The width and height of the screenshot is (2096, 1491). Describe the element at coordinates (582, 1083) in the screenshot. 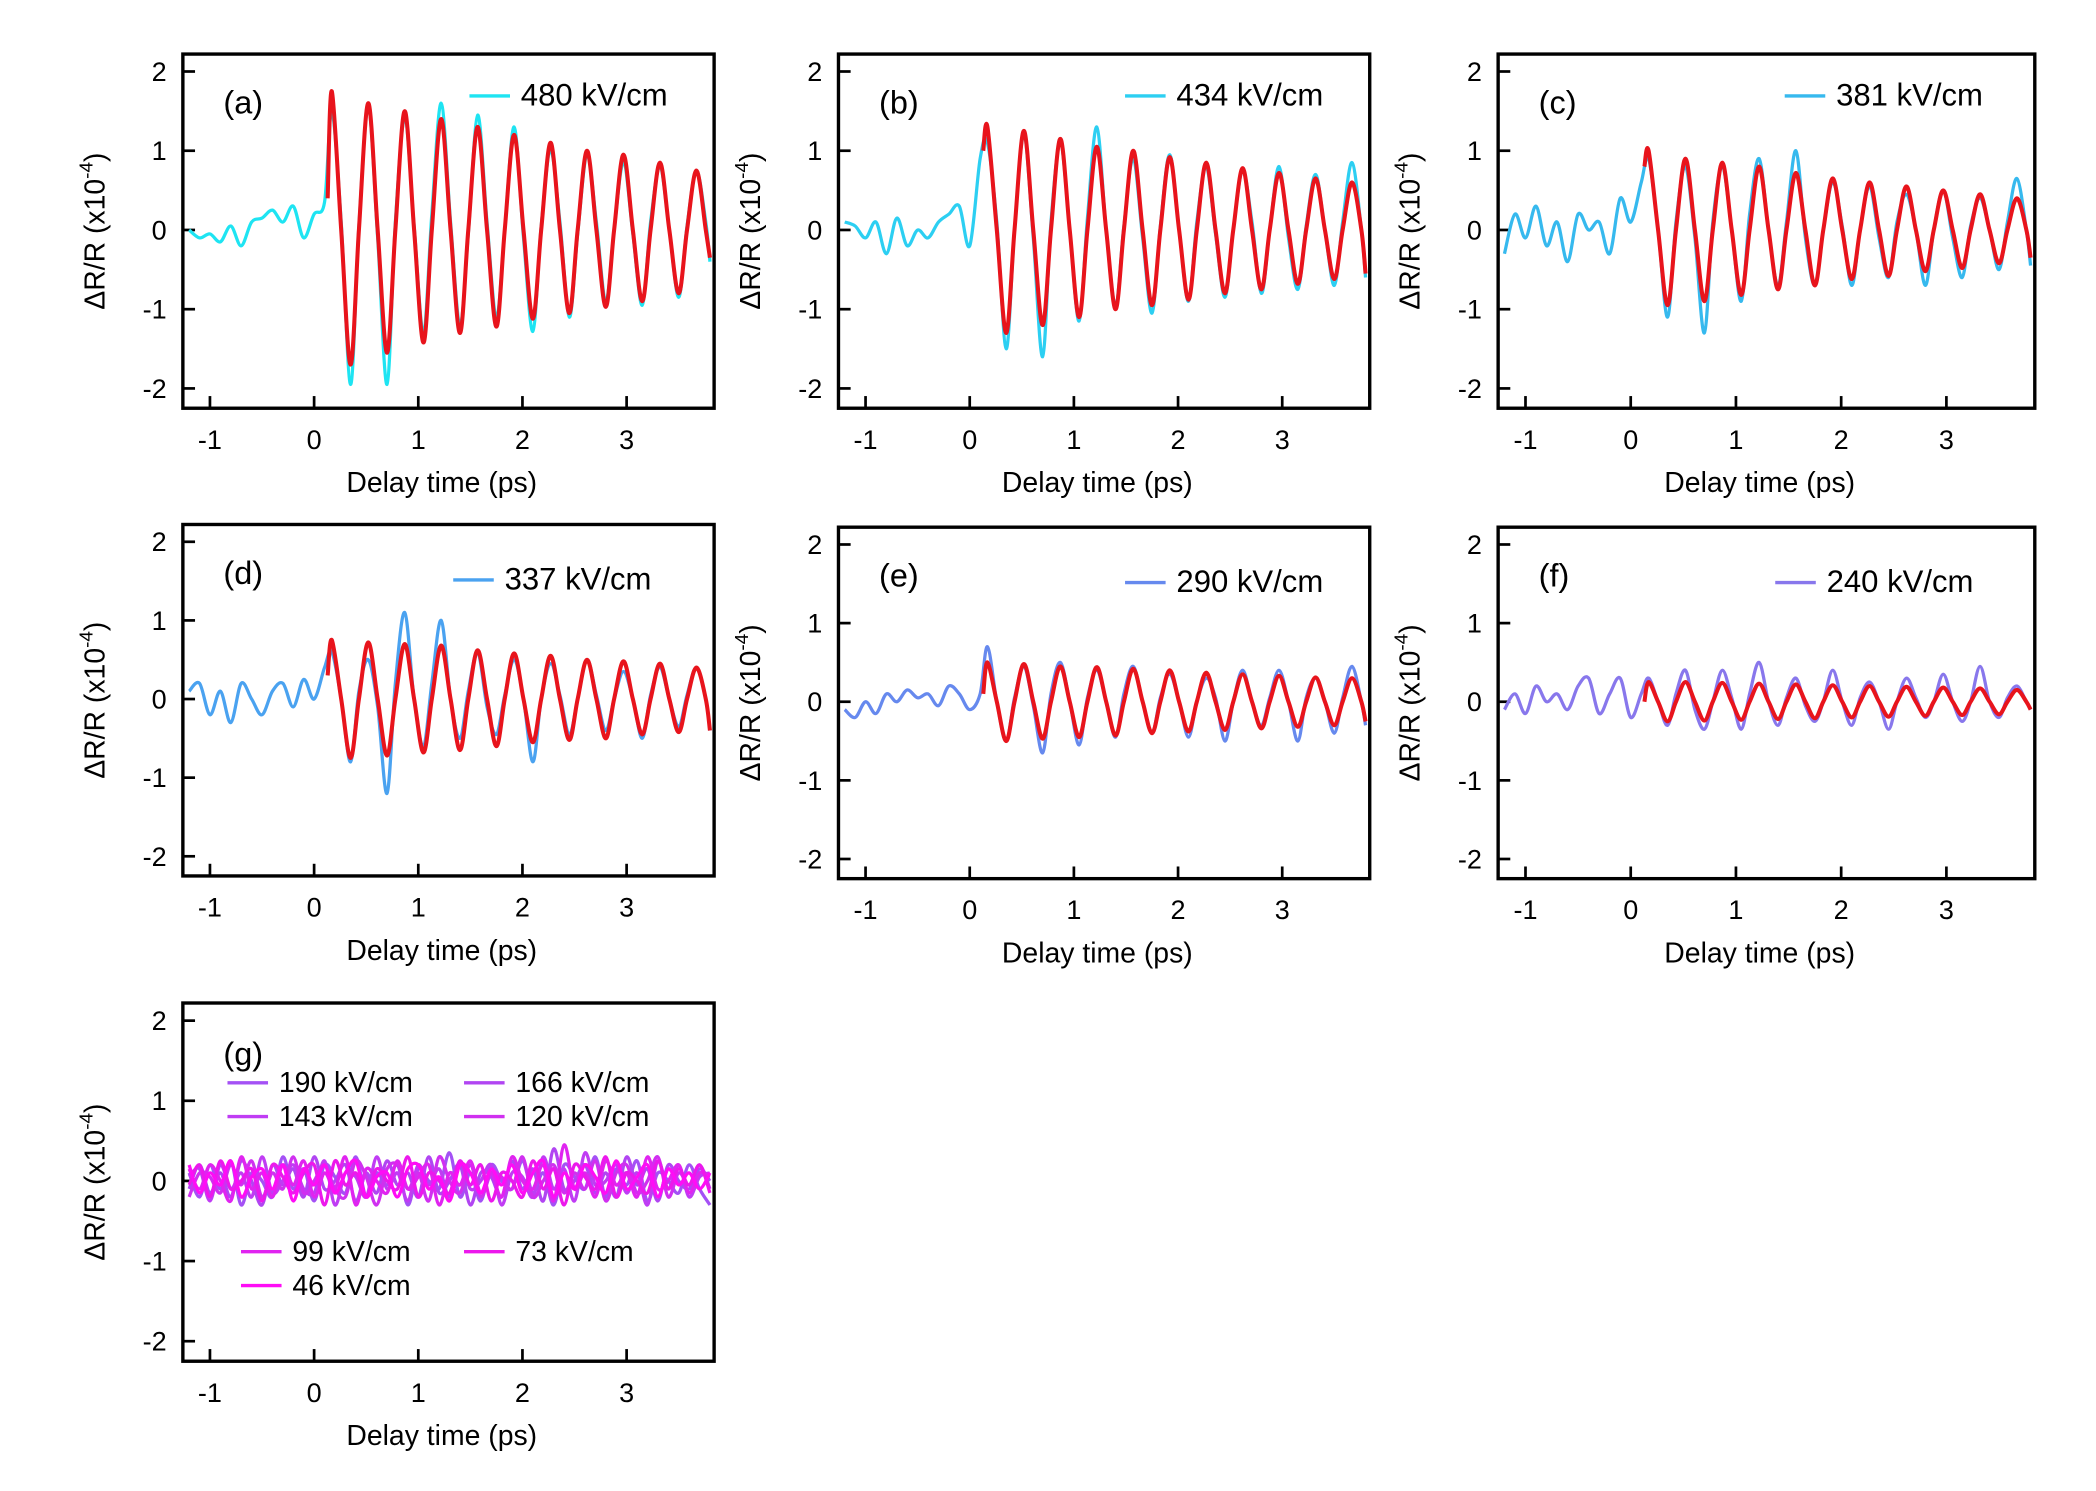

I see `legend-label: 166 kV/cm` at that location.